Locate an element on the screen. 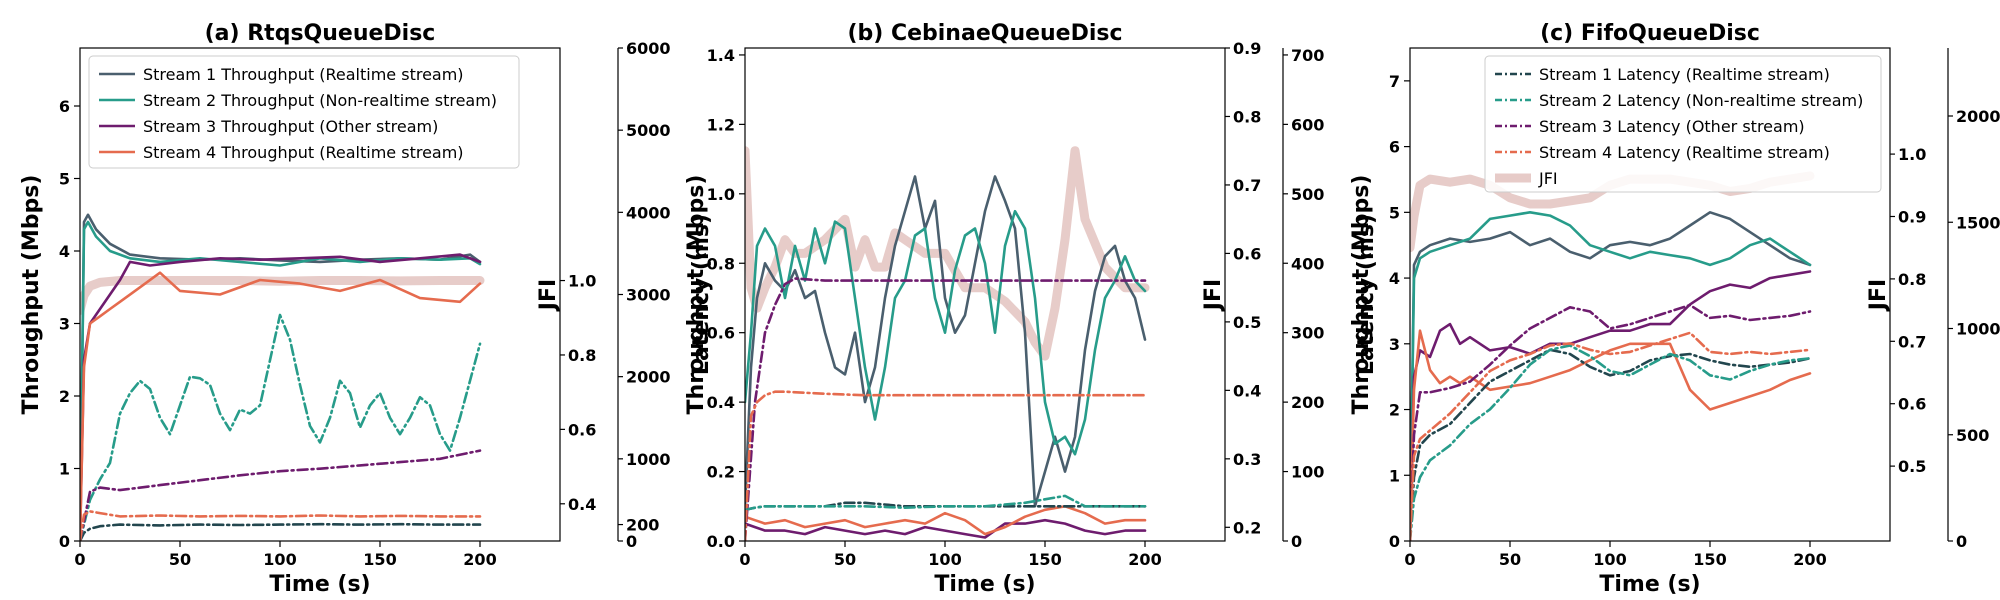 The height and width of the screenshot is (600, 2000). chart-title: (c) FifoQueueDisc is located at coordinates (1650, 33).